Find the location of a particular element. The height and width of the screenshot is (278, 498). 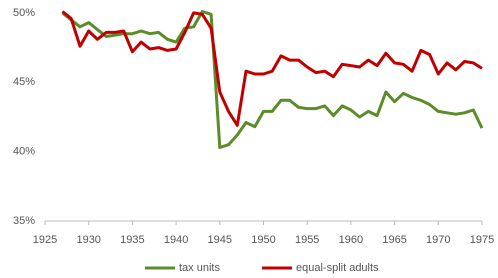

x-tick-label: 1945 is located at coordinates (220, 240).